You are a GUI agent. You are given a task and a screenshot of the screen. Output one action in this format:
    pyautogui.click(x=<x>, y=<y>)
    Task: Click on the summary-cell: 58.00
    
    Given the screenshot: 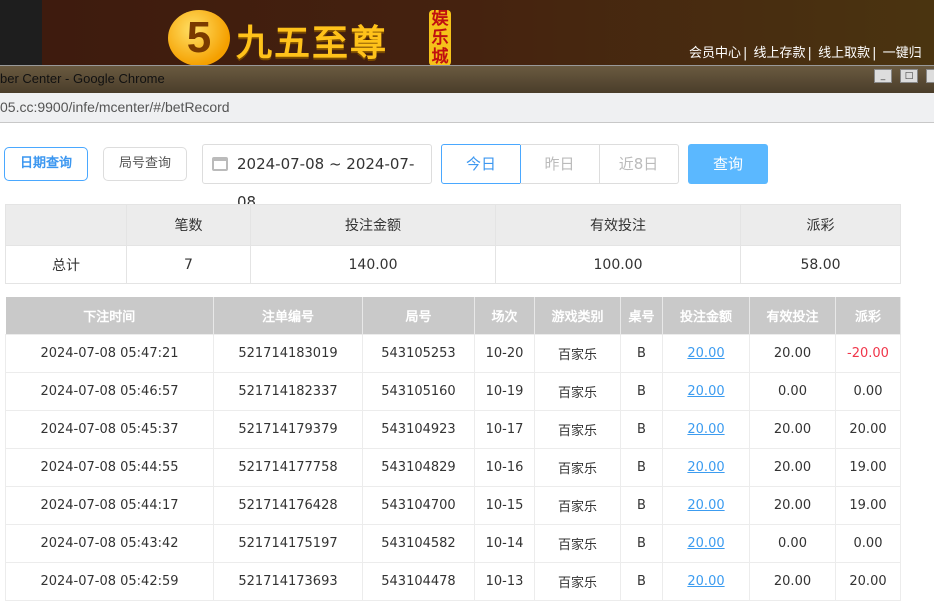 What is the action you would take?
    pyautogui.click(x=820, y=264)
    